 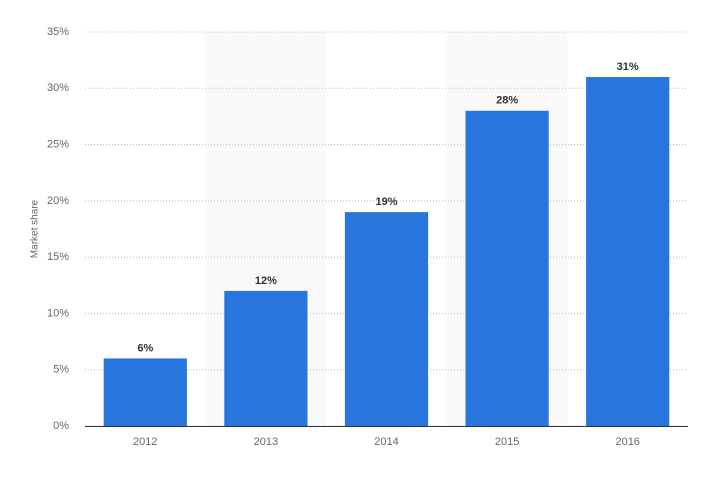 I want to click on y-tick-label: 15%, so click(x=58, y=257).